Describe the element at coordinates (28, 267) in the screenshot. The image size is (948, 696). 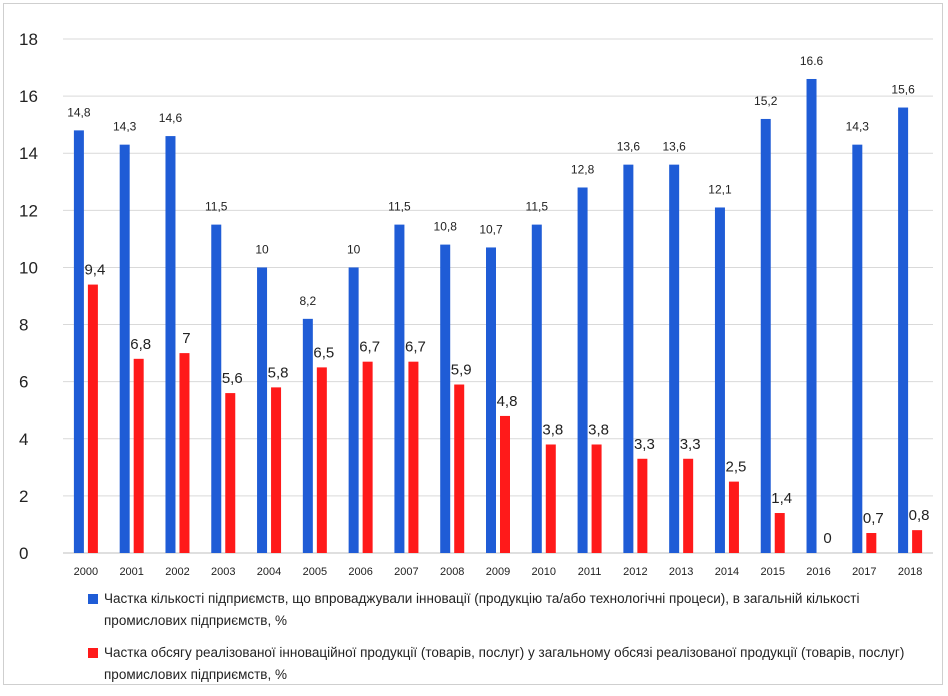
I see `y-tick-label: 10` at that location.